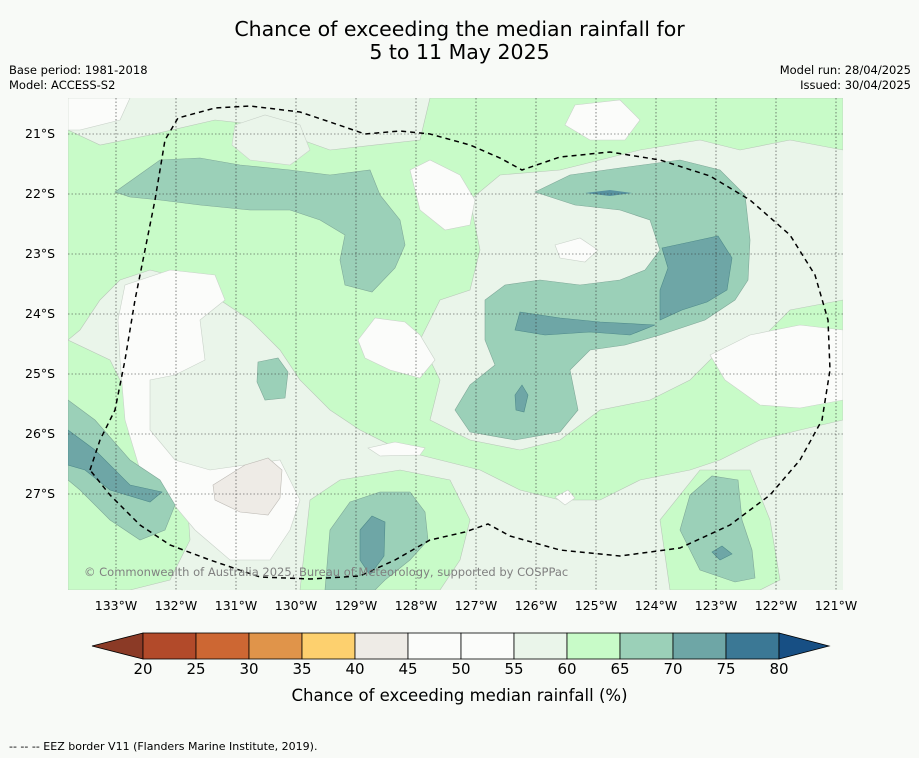 Image resolution: width=919 pixels, height=758 pixels. What do you see at coordinates (461, 669) in the screenshot?
I see `colorbar-tick: 50` at bounding box center [461, 669].